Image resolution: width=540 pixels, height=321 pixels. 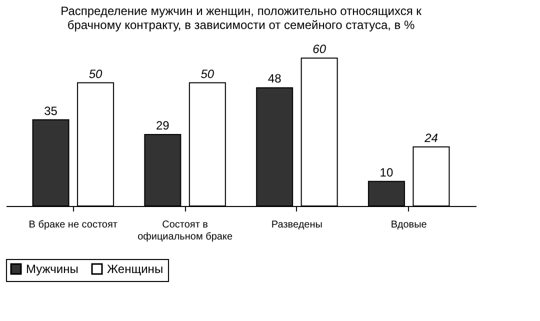 I want to click on data-label: 29, so click(x=163, y=125).